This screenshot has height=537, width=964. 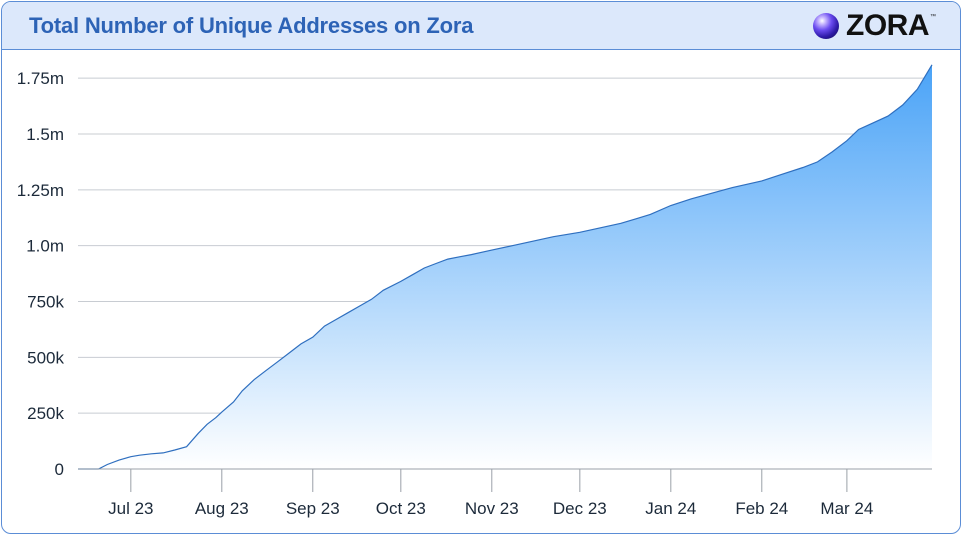 I want to click on zora-logo-text: ZORA, so click(x=888, y=25).